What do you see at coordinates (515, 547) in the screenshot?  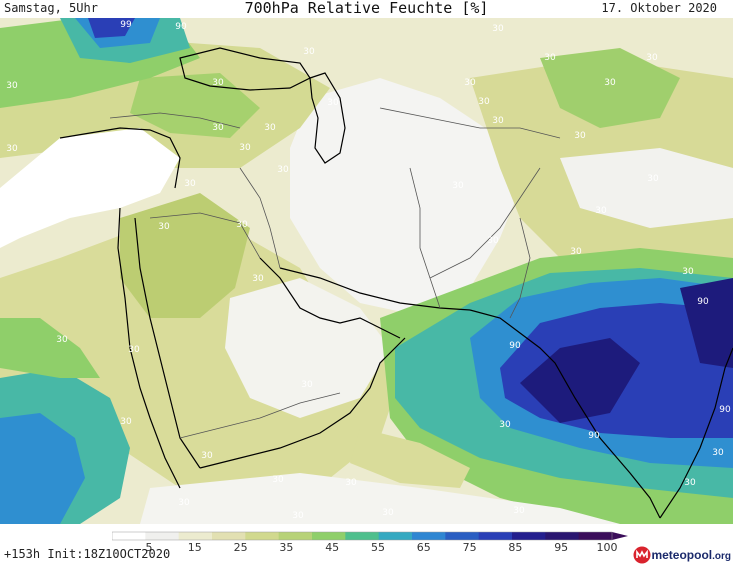 I see `colorbar-tick-label: 85` at bounding box center [515, 547].